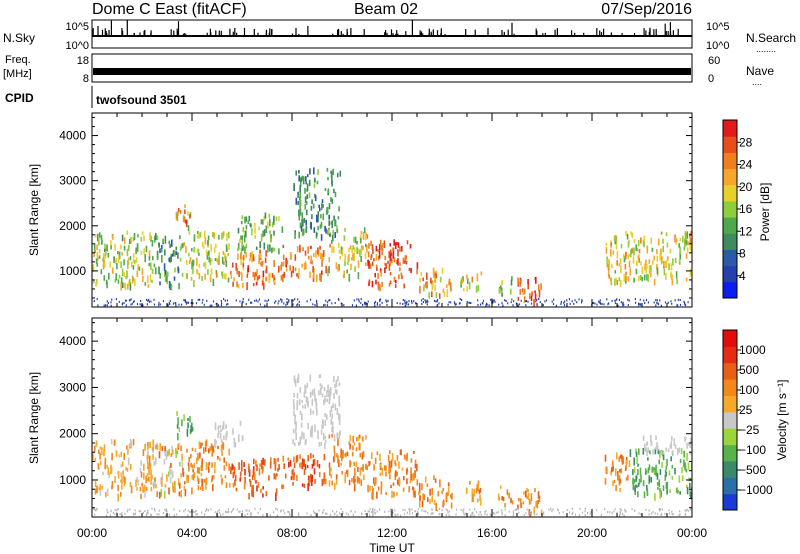 Image resolution: width=800 pixels, height=554 pixels. I want to click on power-colorbar-tick-label: 28, so click(746, 142).